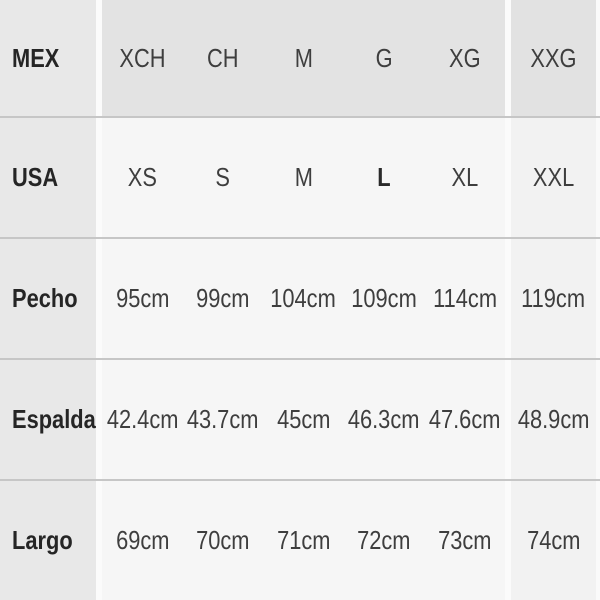 The image size is (600, 600). I want to click on cell-mex-g: G, so click(384, 58).